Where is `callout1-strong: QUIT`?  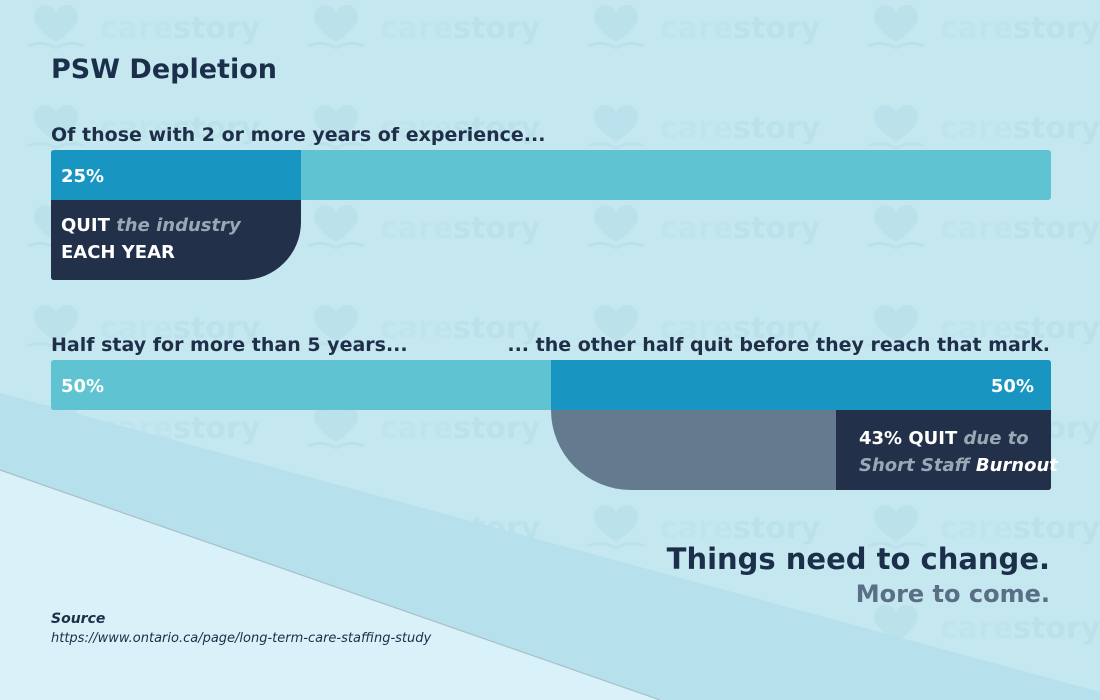 callout1-strong: QUIT is located at coordinates (85, 225).